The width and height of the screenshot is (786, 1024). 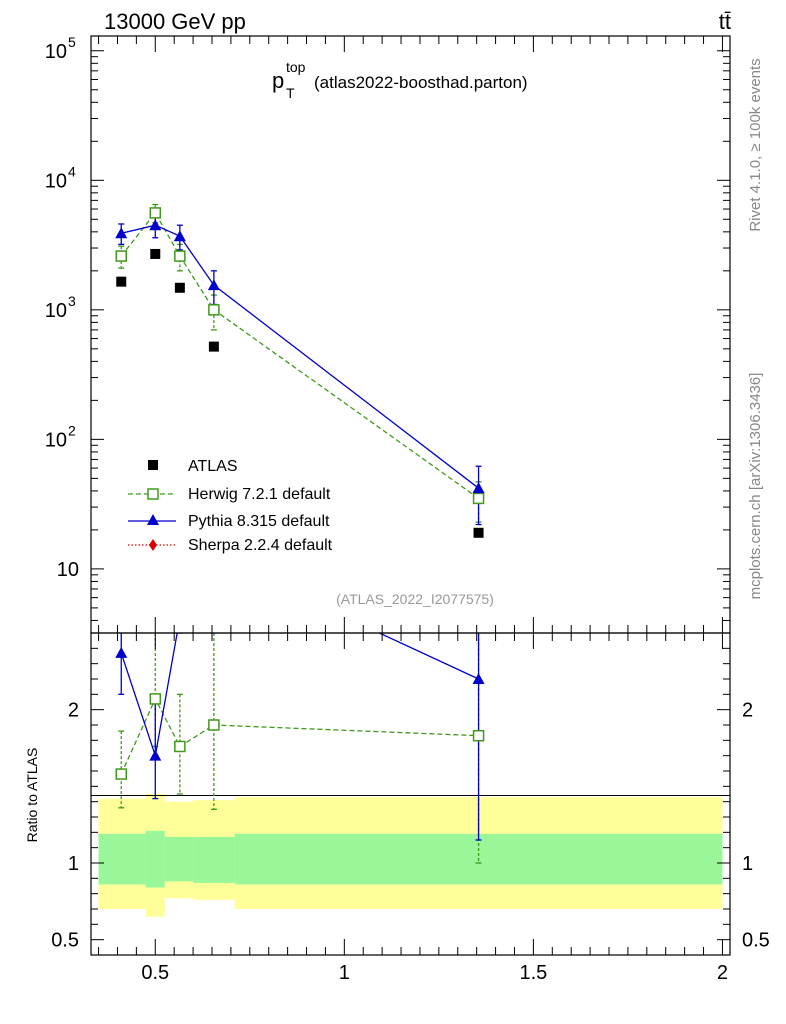 What do you see at coordinates (153, 465) in the screenshot?
I see `legend-marker-atlas` at bounding box center [153, 465].